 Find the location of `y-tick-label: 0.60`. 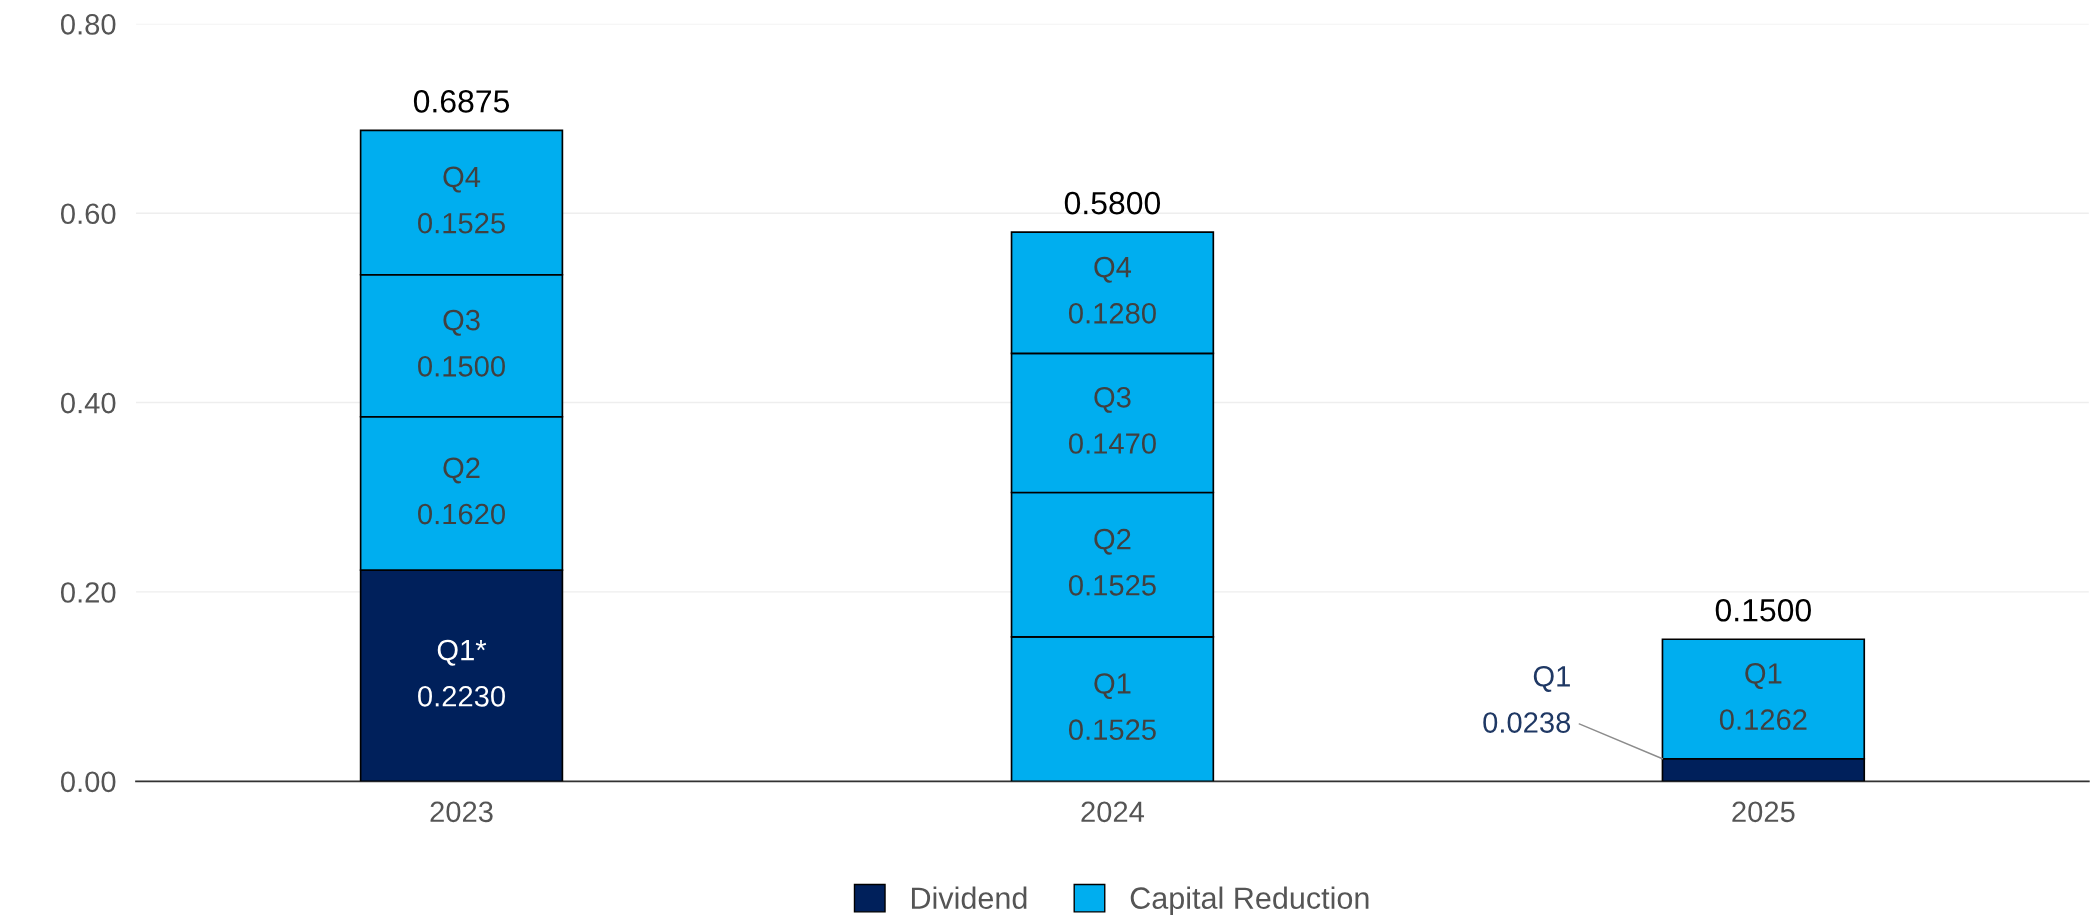

y-tick-label: 0.60 is located at coordinates (88, 214).